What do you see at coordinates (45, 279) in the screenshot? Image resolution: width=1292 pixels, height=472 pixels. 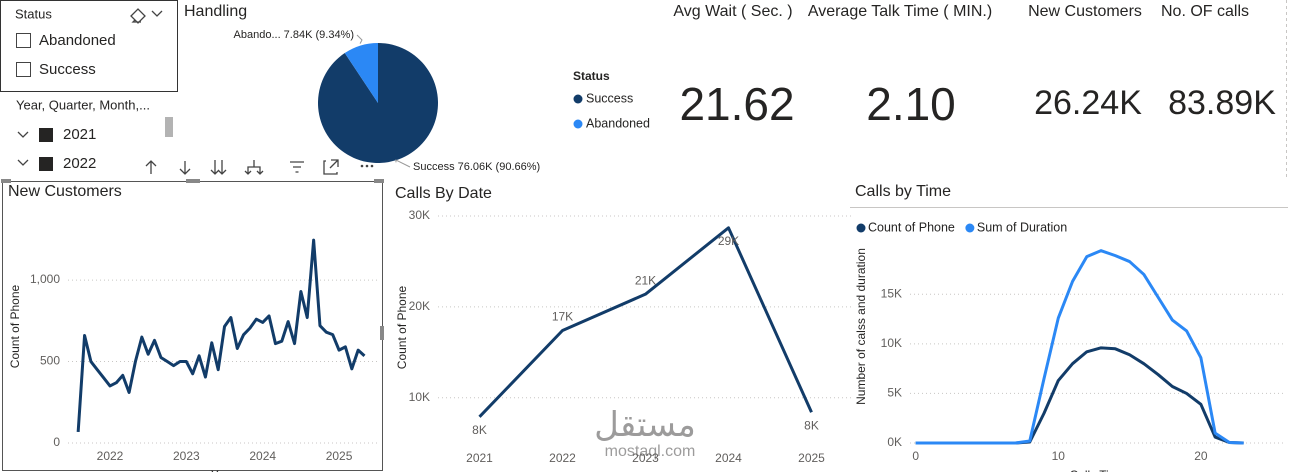 I see `y-tick-label: 1,000` at bounding box center [45, 279].